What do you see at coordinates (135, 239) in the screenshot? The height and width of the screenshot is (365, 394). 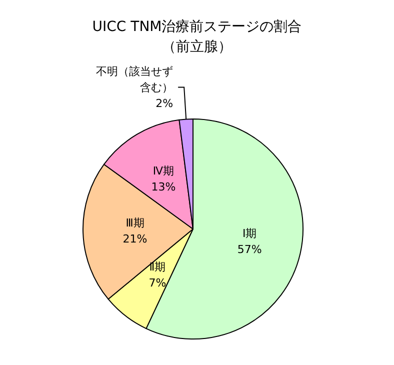 I see `data-label: 21%` at bounding box center [135, 239].